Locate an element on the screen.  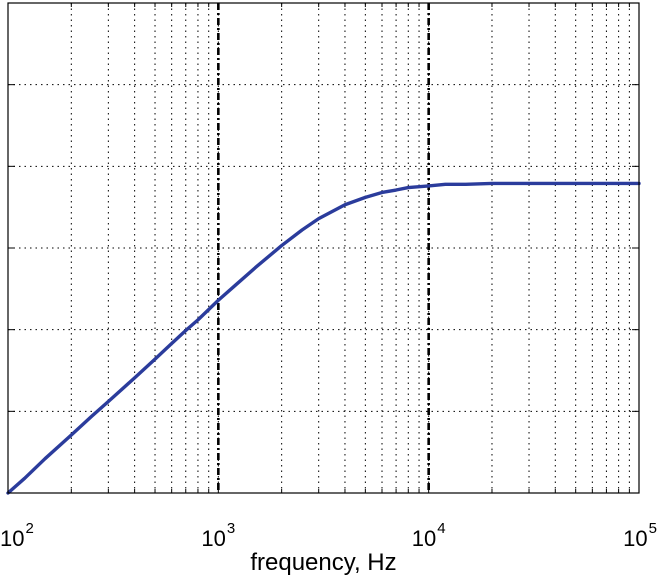
x-tick-label: 10² is located at coordinates (17, 535).